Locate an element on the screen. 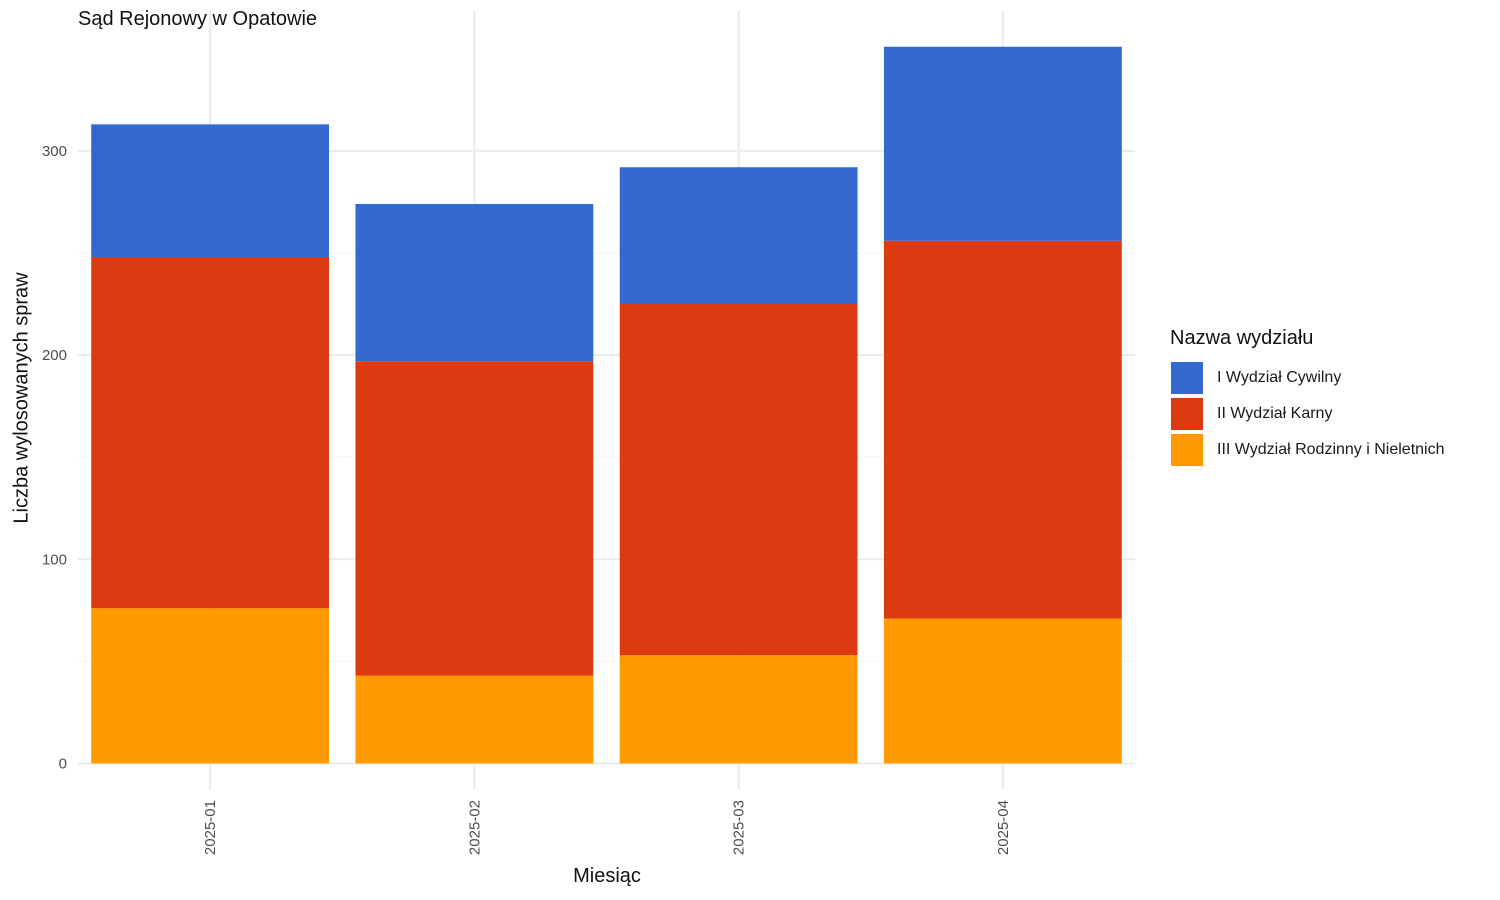  legend-label: I Wydział Cywilny is located at coordinates (1279, 377).